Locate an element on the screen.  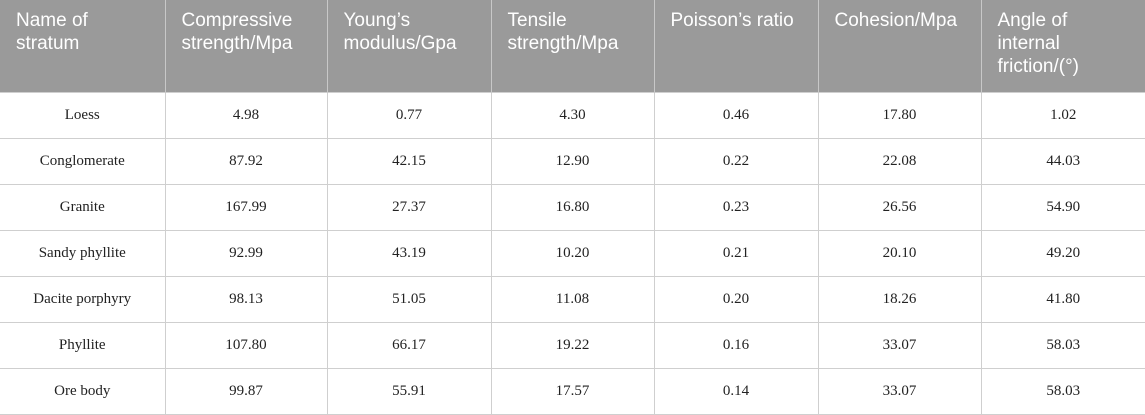
value-cell: 0.22 is located at coordinates (736, 161).